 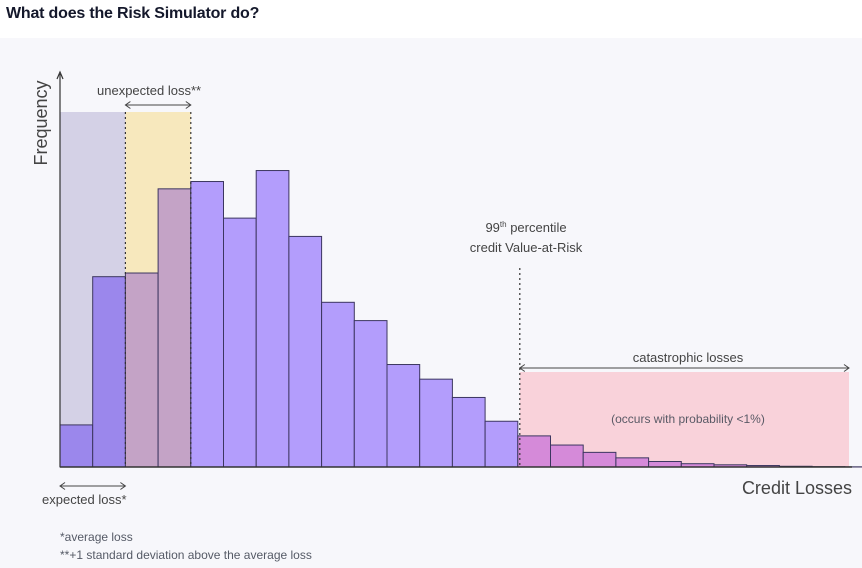 I want to click on expected-loss-arrow-head-left, so click(x=62, y=486).